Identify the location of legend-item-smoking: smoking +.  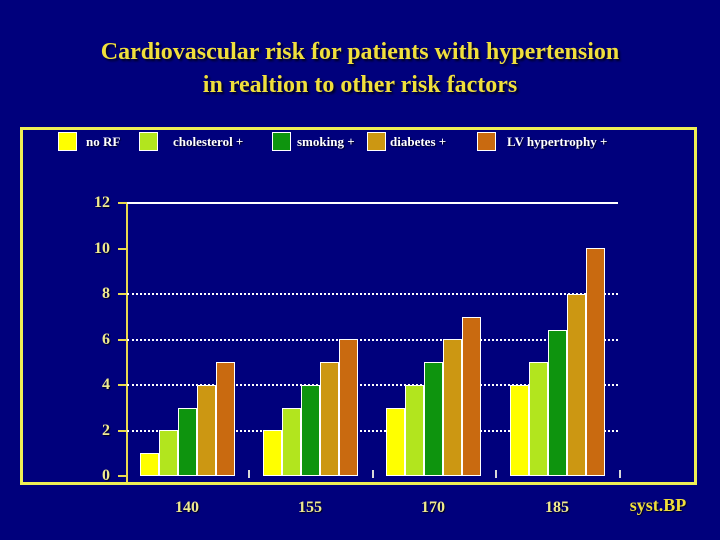
(313, 141).